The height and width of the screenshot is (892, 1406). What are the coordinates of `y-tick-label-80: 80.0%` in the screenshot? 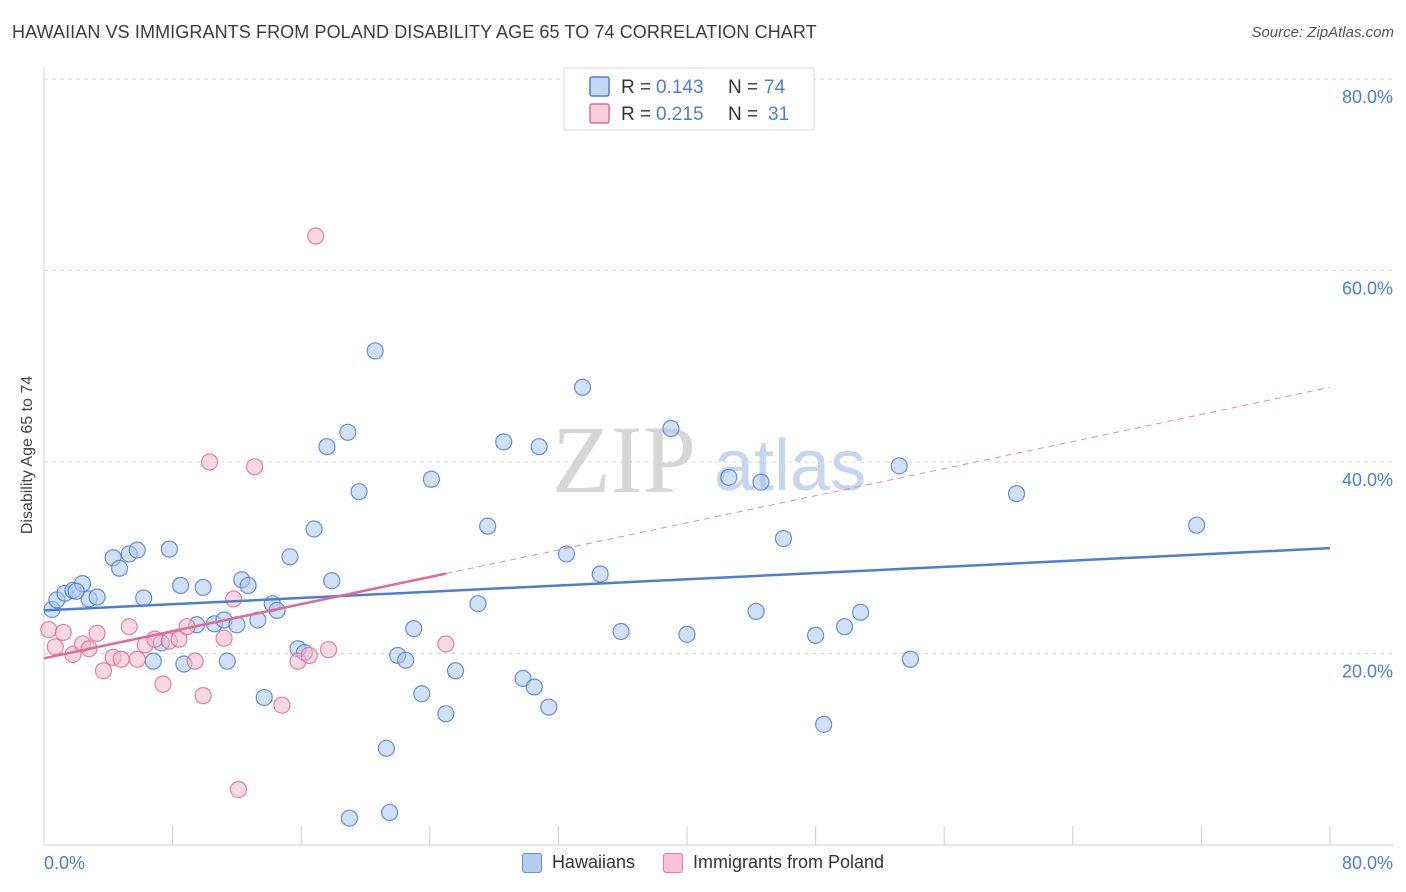 It's located at (1367, 97).